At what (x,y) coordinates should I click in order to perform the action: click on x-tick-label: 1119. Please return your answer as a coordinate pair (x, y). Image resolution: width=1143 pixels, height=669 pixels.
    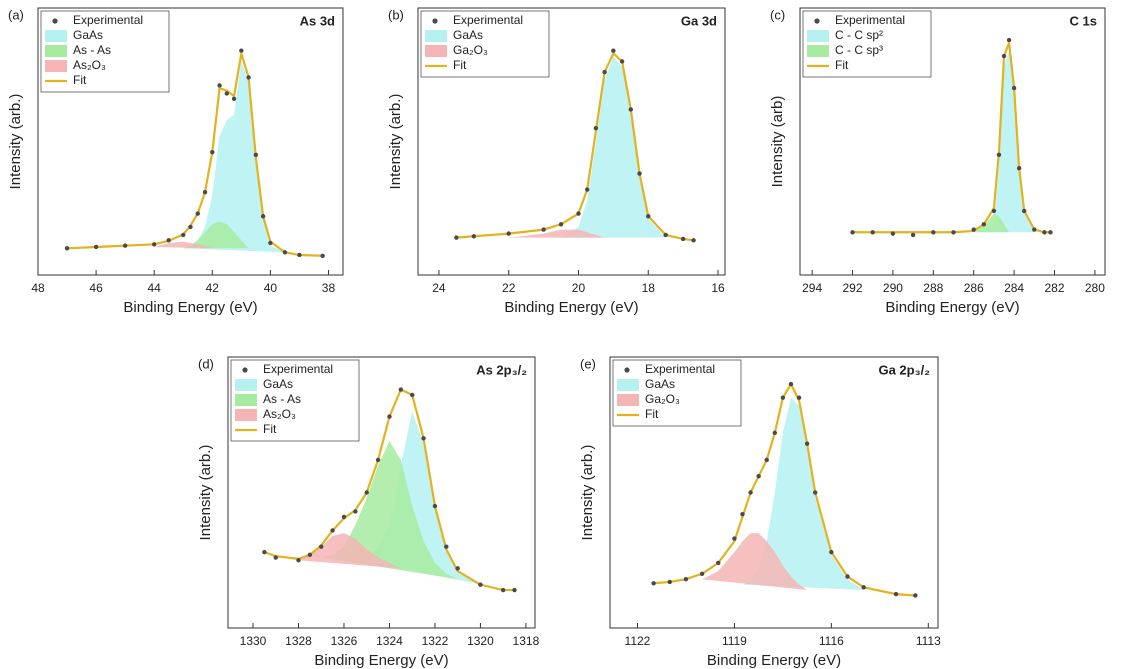
    Looking at the image, I should click on (734, 641).